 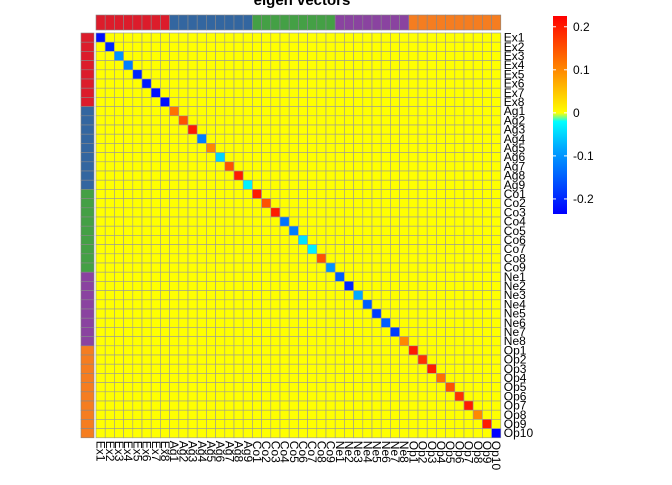 What do you see at coordinates (581, 27) in the screenshot?
I see `colorbar-tick-label: 0.2` at bounding box center [581, 27].